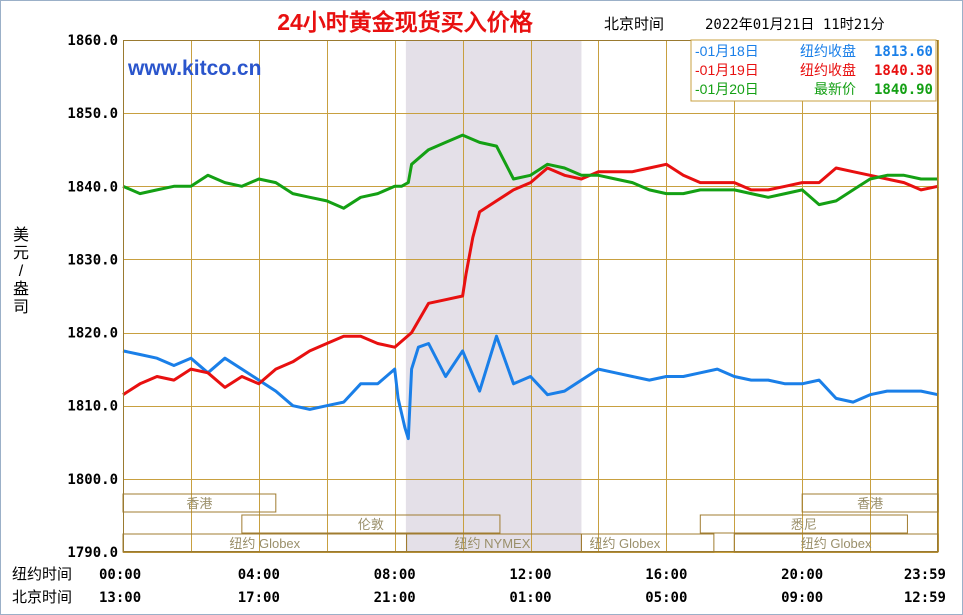  I want to click on y-label-char: /, so click(21, 271).